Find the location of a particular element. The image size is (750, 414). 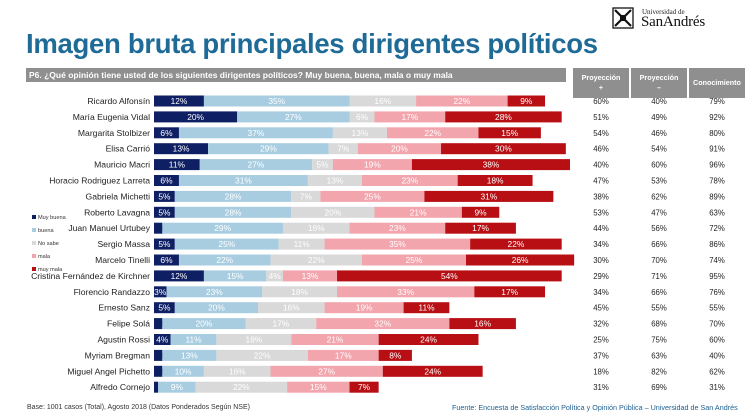

table-cell: 74% is located at coordinates (717, 260).